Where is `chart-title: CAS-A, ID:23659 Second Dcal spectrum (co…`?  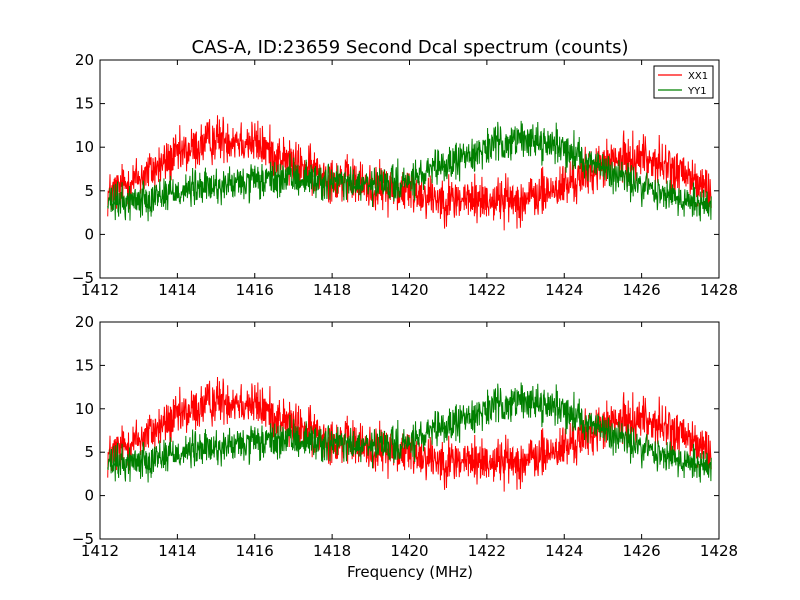
chart-title: CAS-A, ID:23659 Second Dcal spectrum (co… is located at coordinates (410, 47).